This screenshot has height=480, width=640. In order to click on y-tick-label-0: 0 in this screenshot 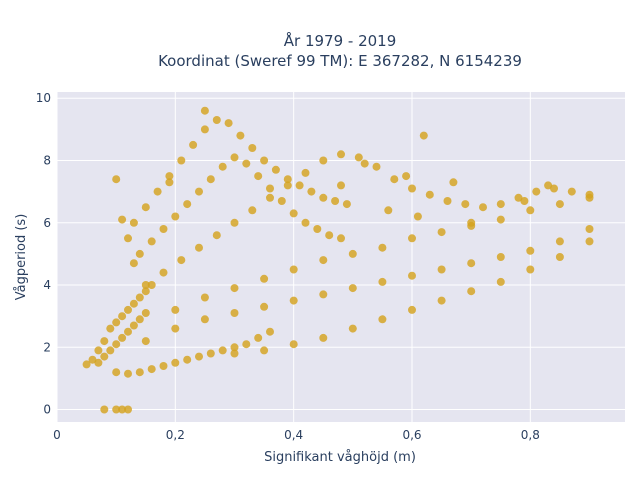, I will do `click(47, 410)`.